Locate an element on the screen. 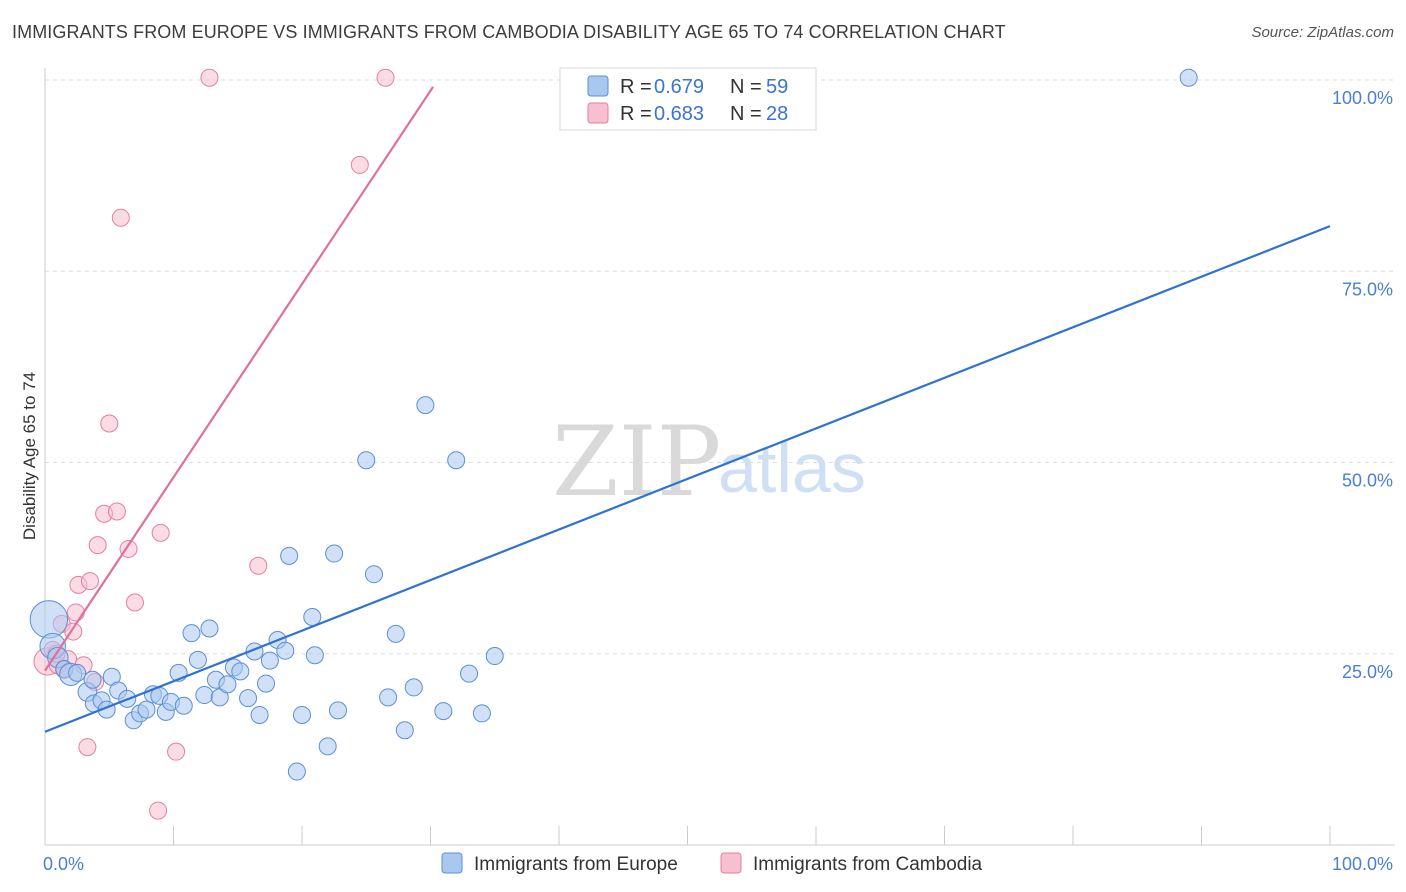 This screenshot has width=1406, height=892. cambodia-n-value: 28 is located at coordinates (777, 114).